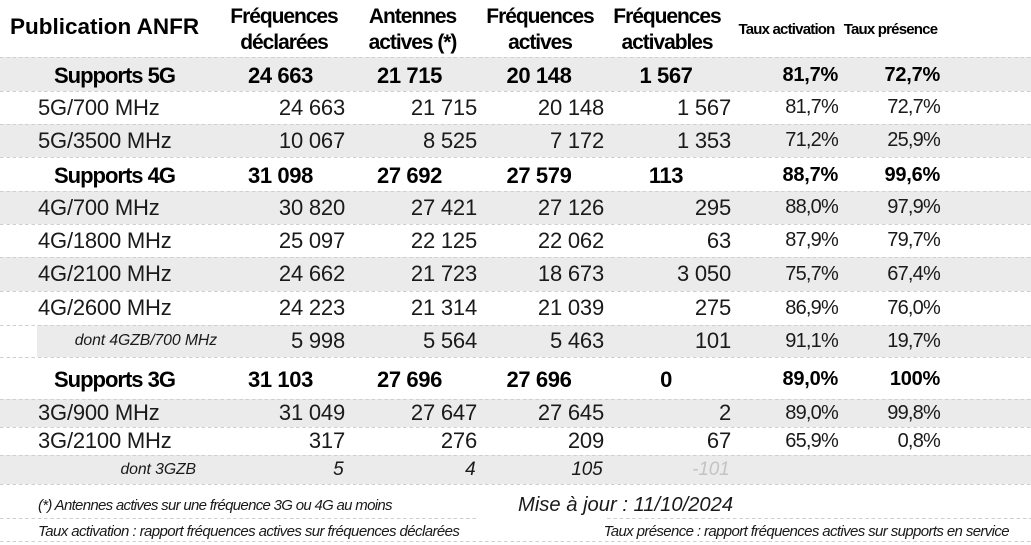 The image size is (1031, 545). I want to click on row-label-4g2100: 4G/2100 MHz, so click(105, 273).